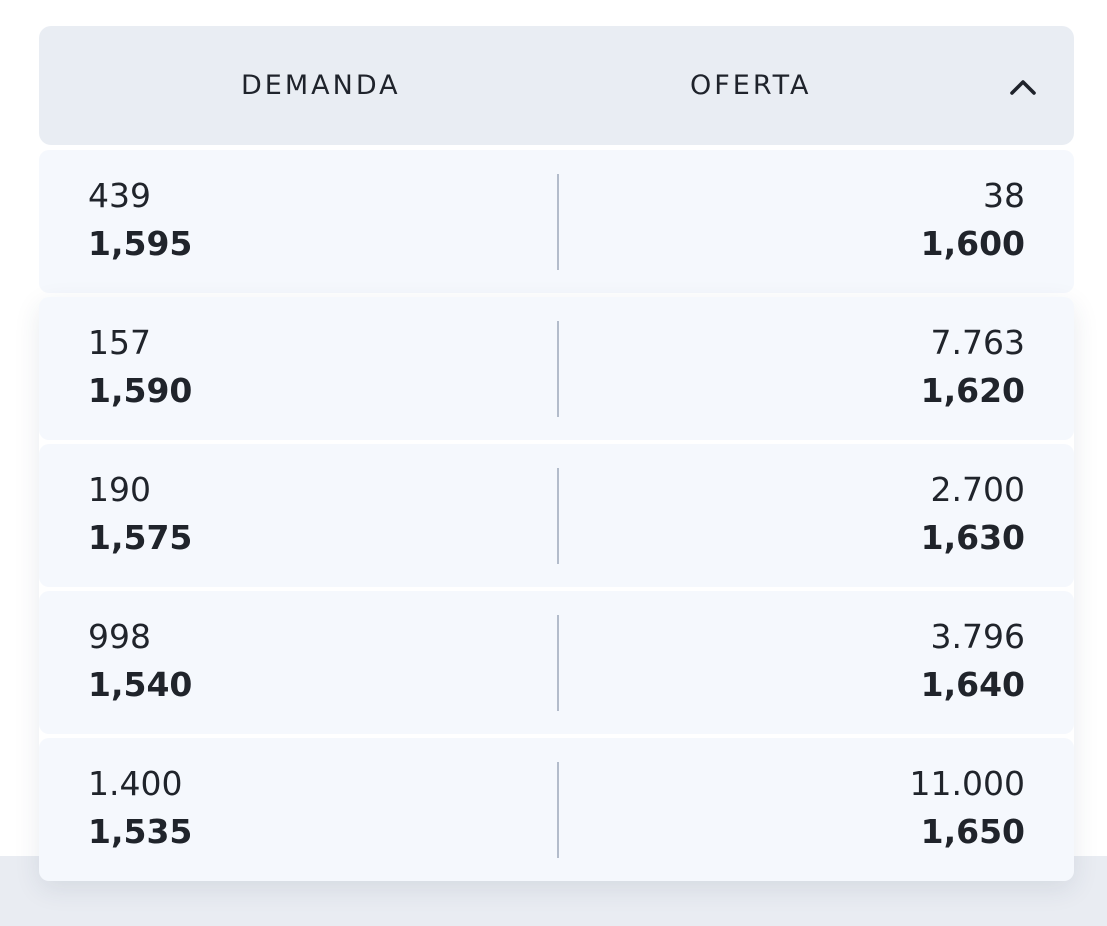 The image size is (1107, 926). What do you see at coordinates (135, 783) in the screenshot?
I see `bid-quantity: 1.400` at bounding box center [135, 783].